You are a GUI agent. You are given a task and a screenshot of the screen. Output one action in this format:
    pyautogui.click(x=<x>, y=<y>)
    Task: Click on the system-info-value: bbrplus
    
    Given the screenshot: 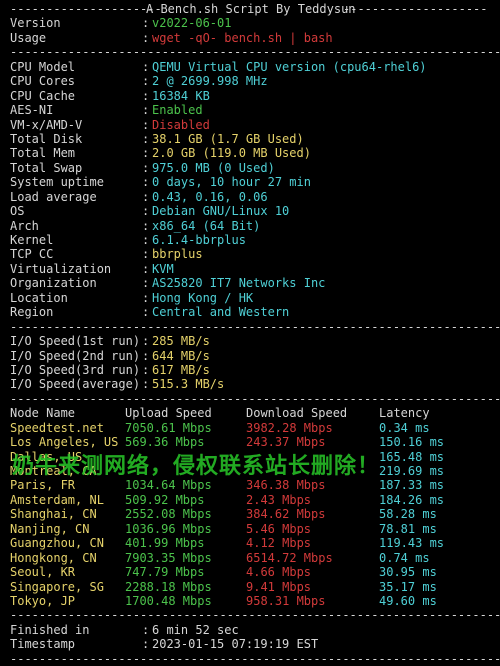 What is the action you would take?
    pyautogui.click(x=177, y=254)
    